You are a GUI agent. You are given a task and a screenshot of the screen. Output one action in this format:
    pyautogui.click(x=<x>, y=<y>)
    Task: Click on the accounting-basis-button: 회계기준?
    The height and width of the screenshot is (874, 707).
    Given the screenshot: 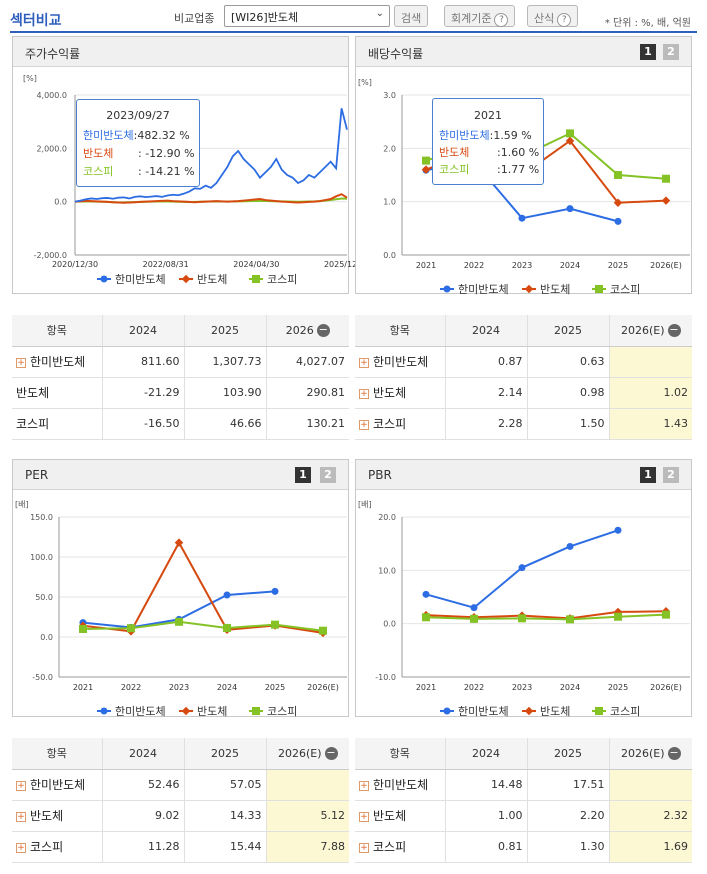 What is the action you would take?
    pyautogui.click(x=480, y=16)
    